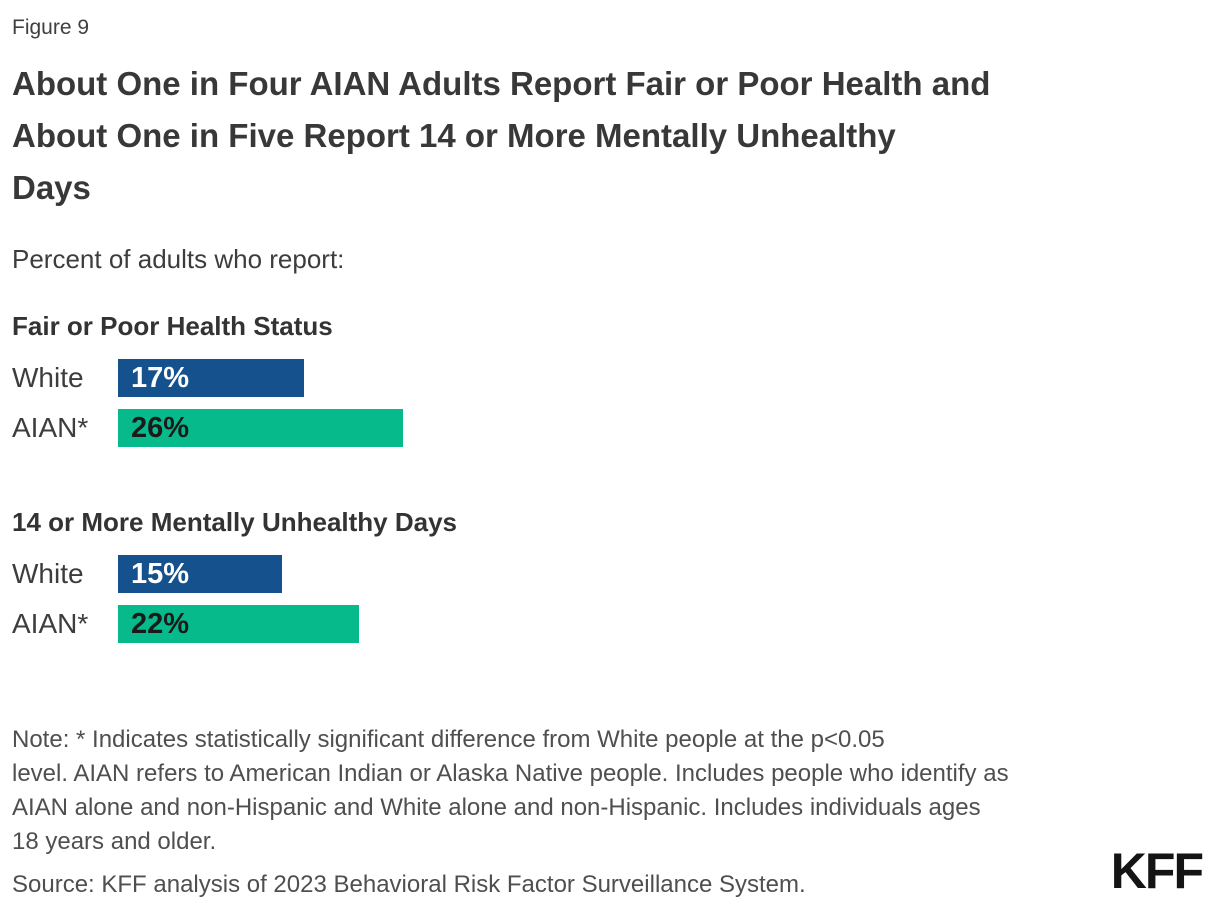 Image resolution: width=1220 pixels, height=912 pixels. Describe the element at coordinates (200, 574) in the screenshot. I see `bar-white-mental: 15%` at that location.